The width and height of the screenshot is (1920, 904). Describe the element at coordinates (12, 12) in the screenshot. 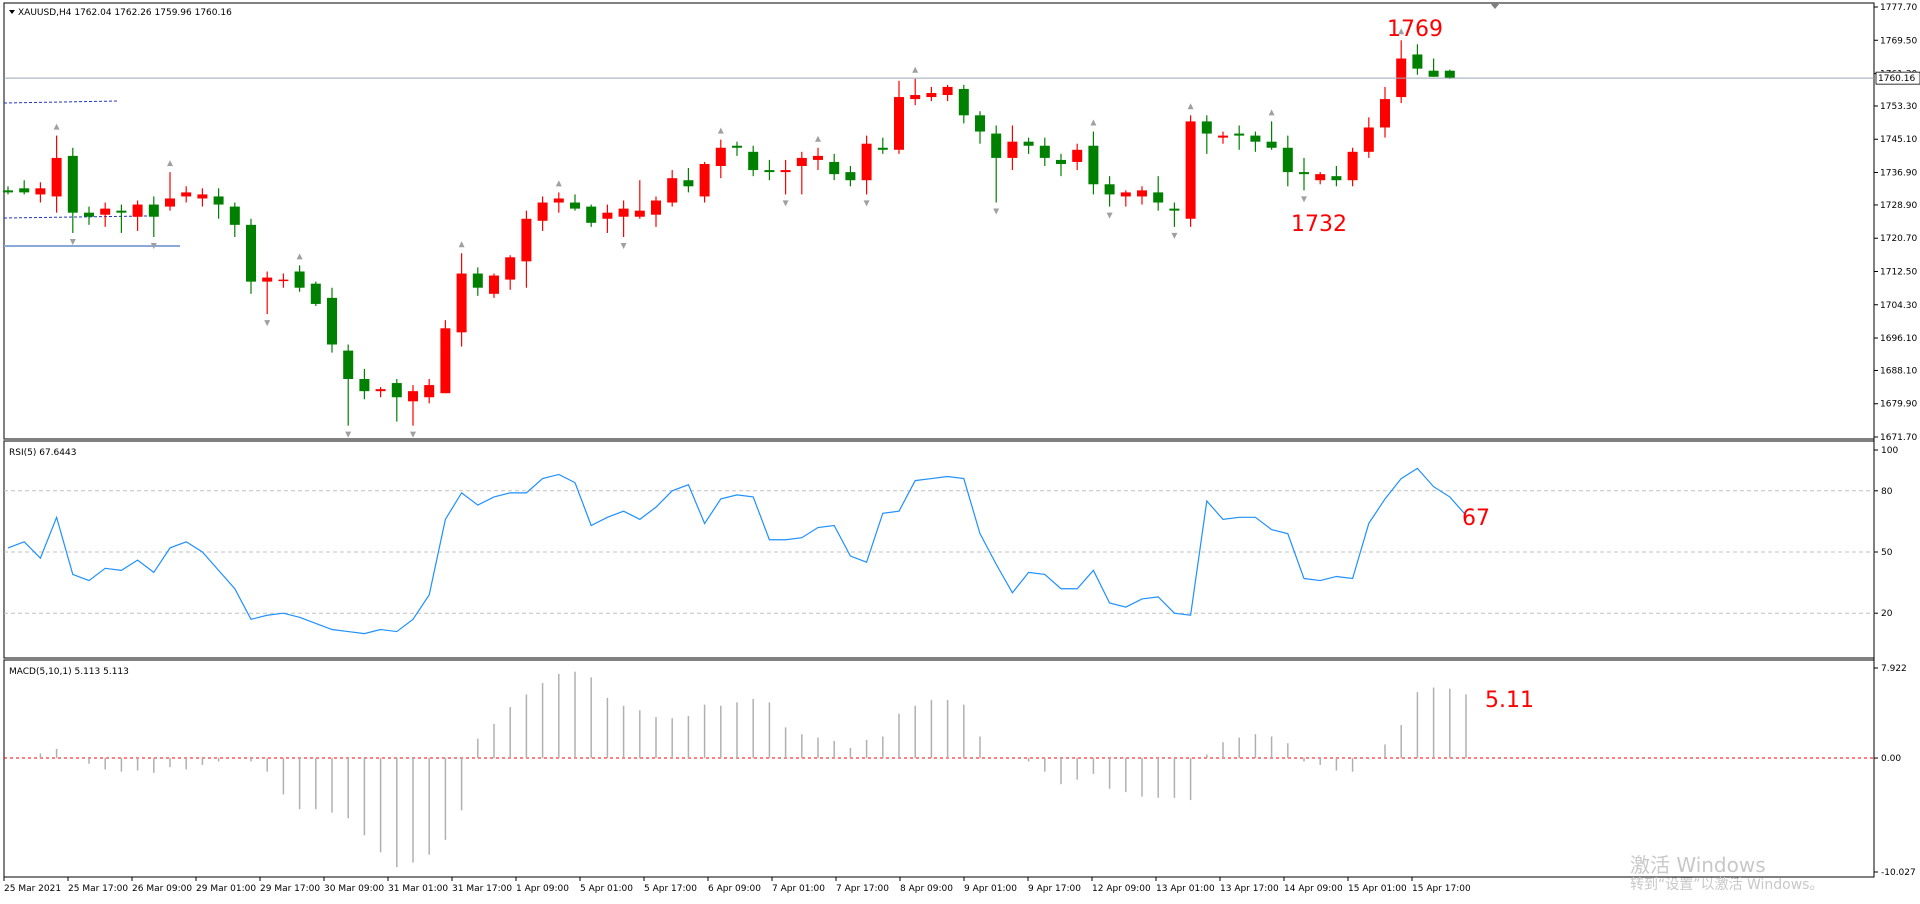

I see `symbol-dropdown-icon` at that location.